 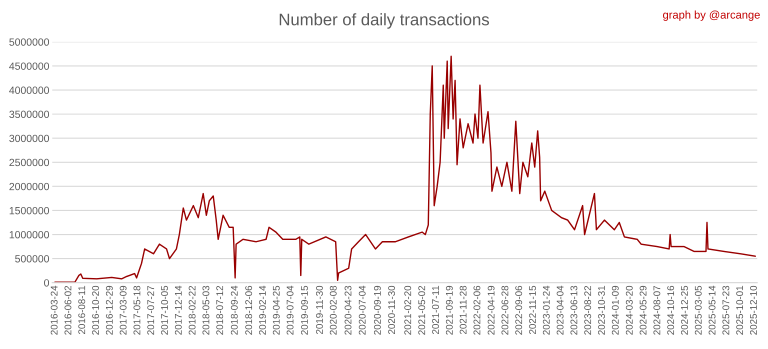 What do you see at coordinates (348, 310) in the screenshot?
I see `x-tick-label: 2020-04-23` at bounding box center [348, 310].